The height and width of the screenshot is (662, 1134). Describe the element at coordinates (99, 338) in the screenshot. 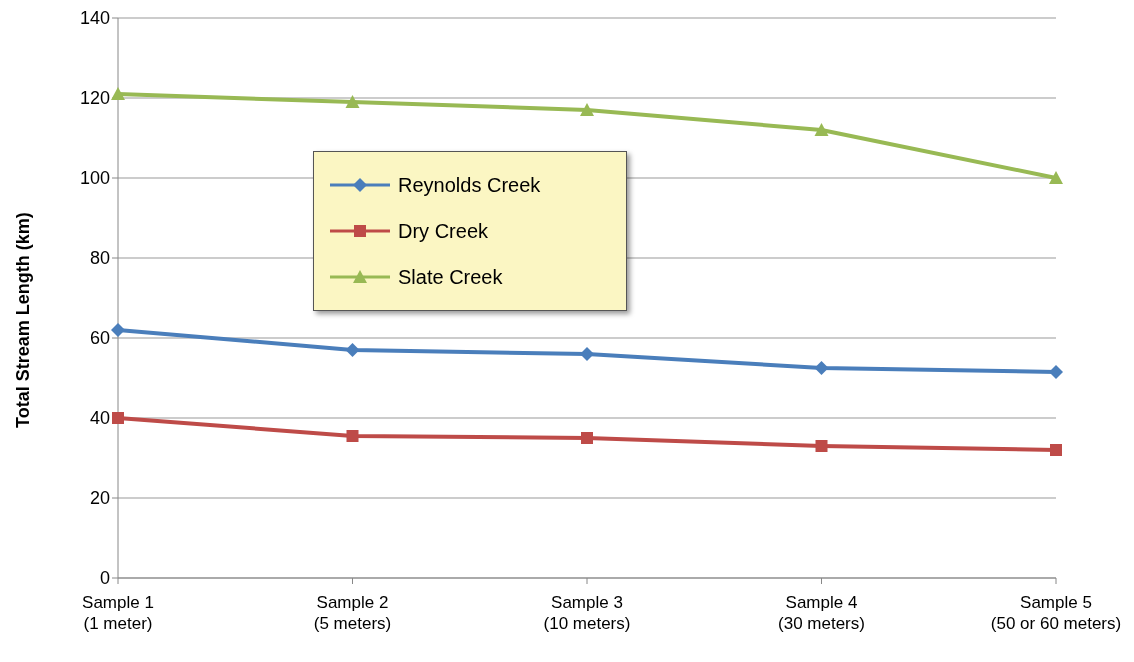

I see `y-tick-label: 60` at that location.